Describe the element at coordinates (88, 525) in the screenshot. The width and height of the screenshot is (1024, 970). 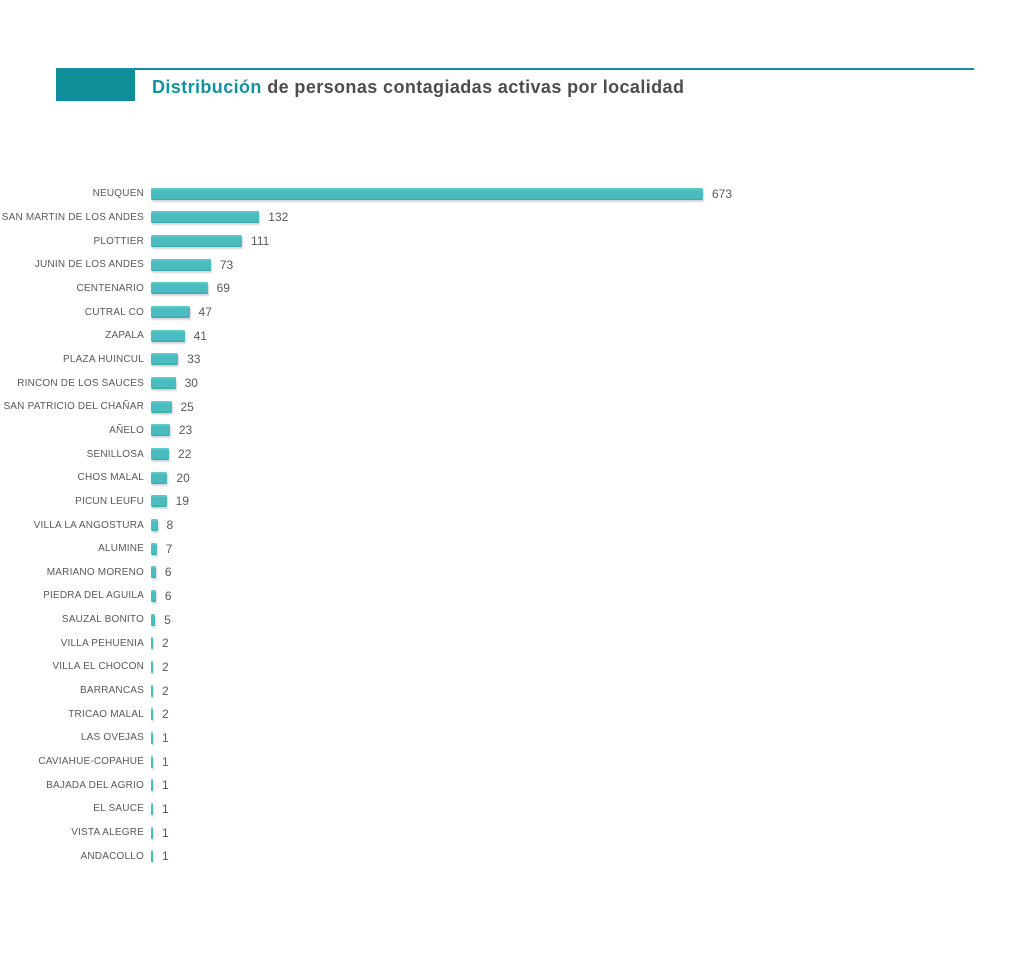
I see `category-label: VILLA LA ANGOSTURA` at that location.